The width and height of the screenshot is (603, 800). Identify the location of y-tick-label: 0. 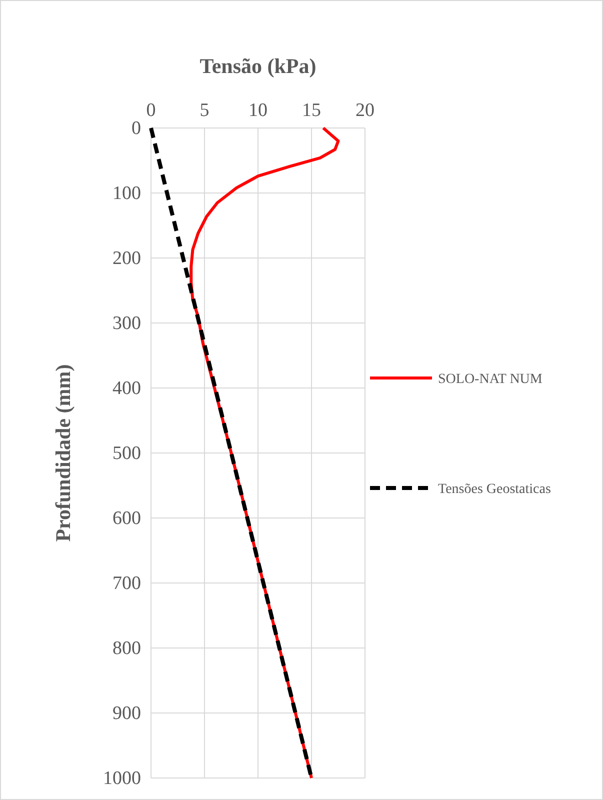
(136, 129).